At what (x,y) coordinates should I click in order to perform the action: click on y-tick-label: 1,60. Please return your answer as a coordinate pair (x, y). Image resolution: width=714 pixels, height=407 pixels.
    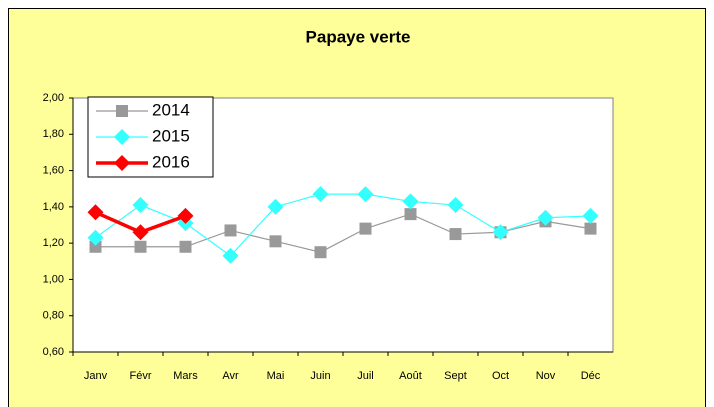
    Looking at the image, I should click on (53, 170).